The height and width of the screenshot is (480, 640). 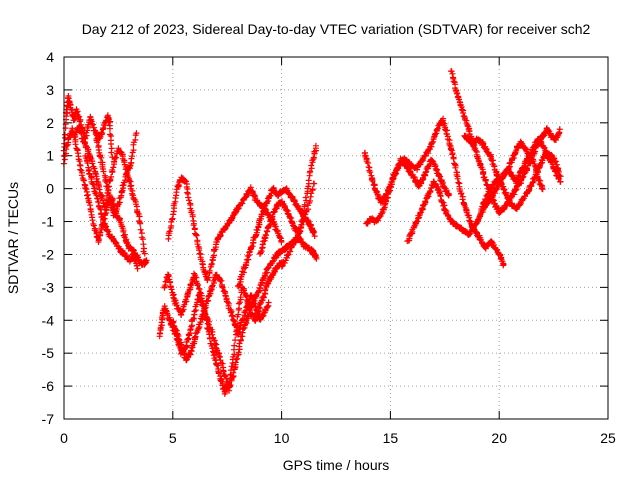 I want to click on y-tick-label: 4, so click(x=50, y=57).